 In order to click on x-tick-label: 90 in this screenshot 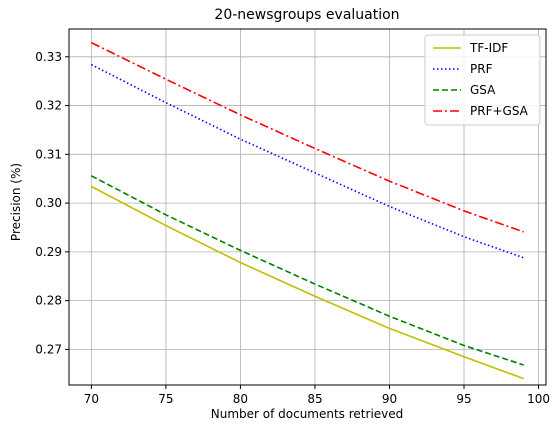, I will do `click(389, 399)`.